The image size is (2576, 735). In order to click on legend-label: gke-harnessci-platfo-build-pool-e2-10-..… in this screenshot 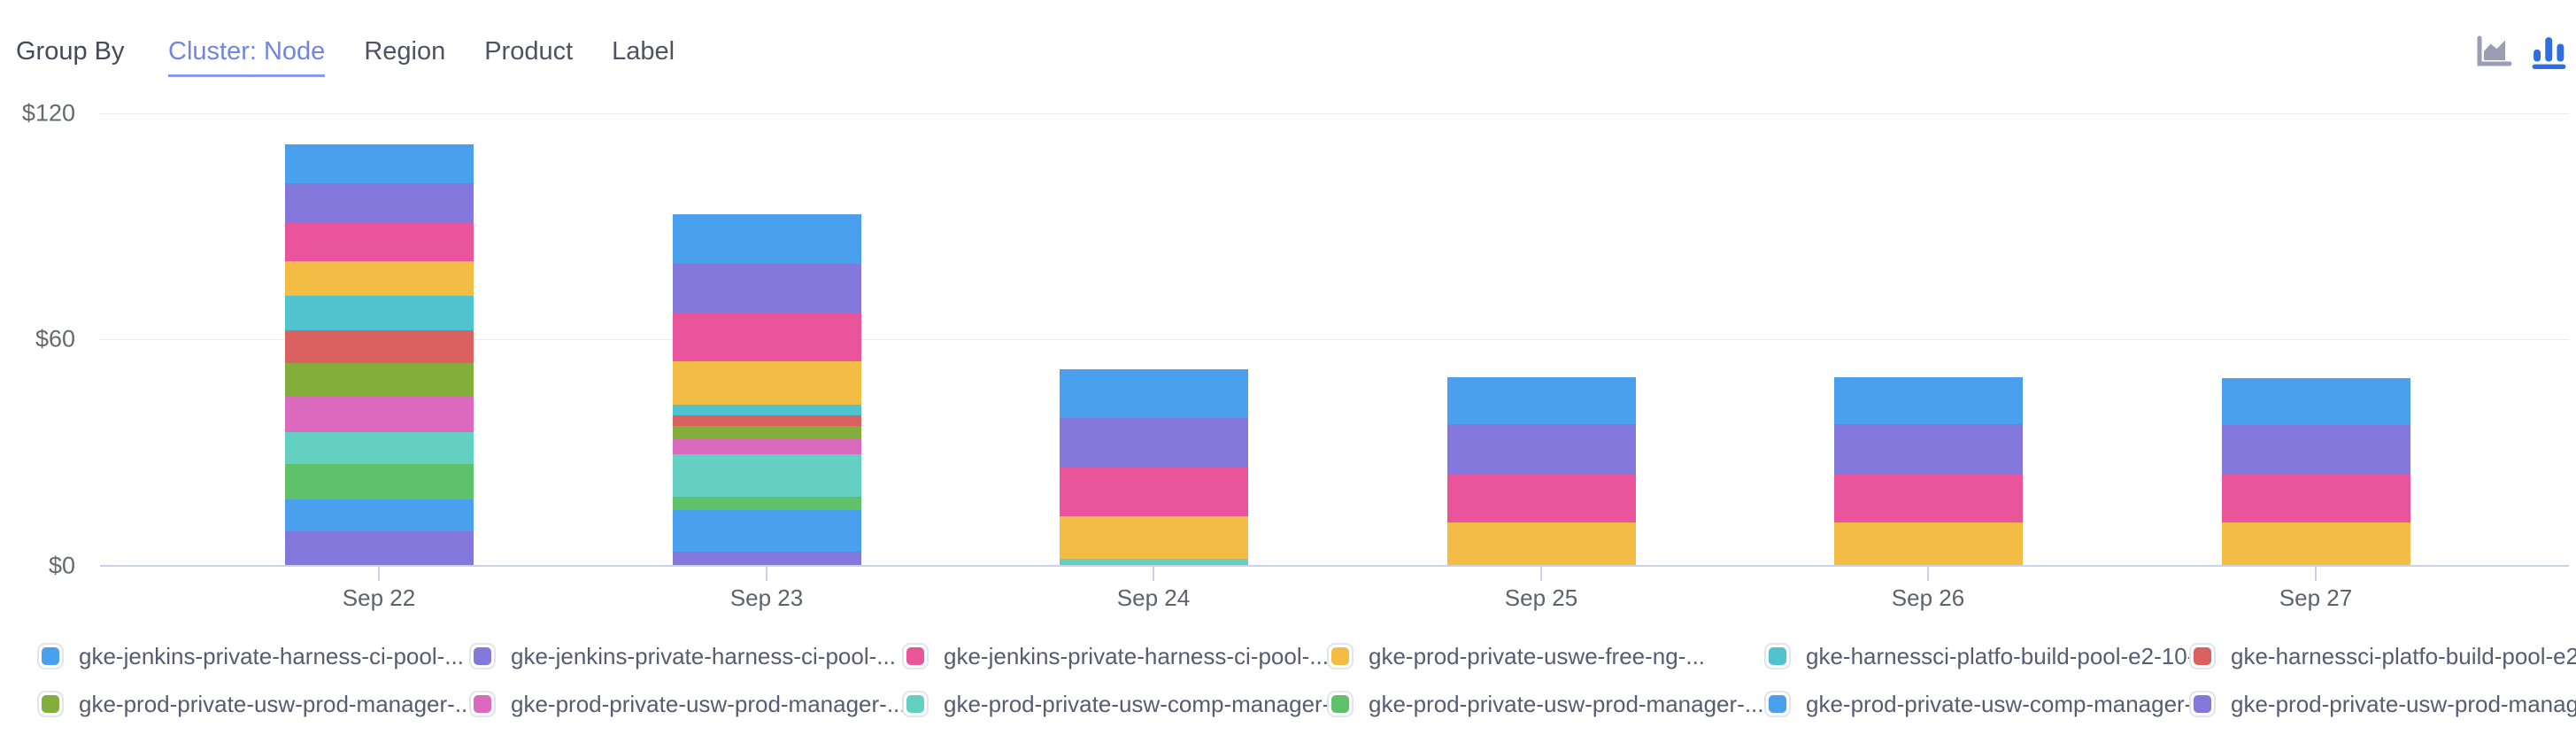, I will do `click(2010, 655)`.